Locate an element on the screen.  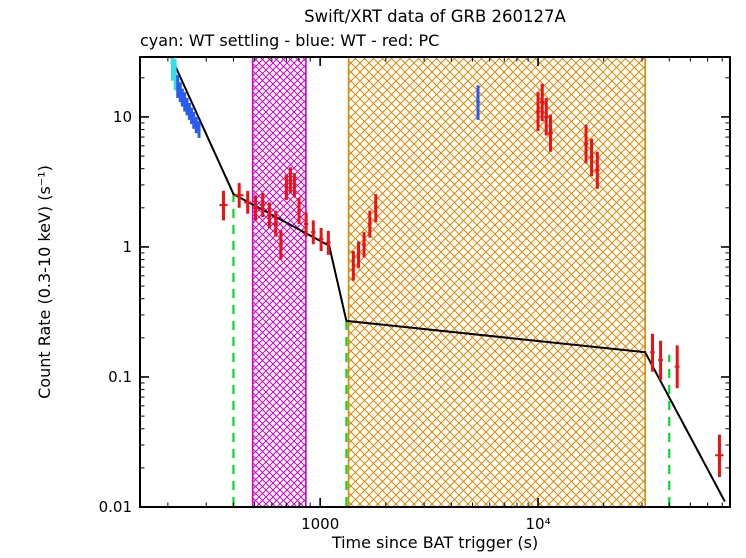
magenta-band-fill is located at coordinates (279, 282).